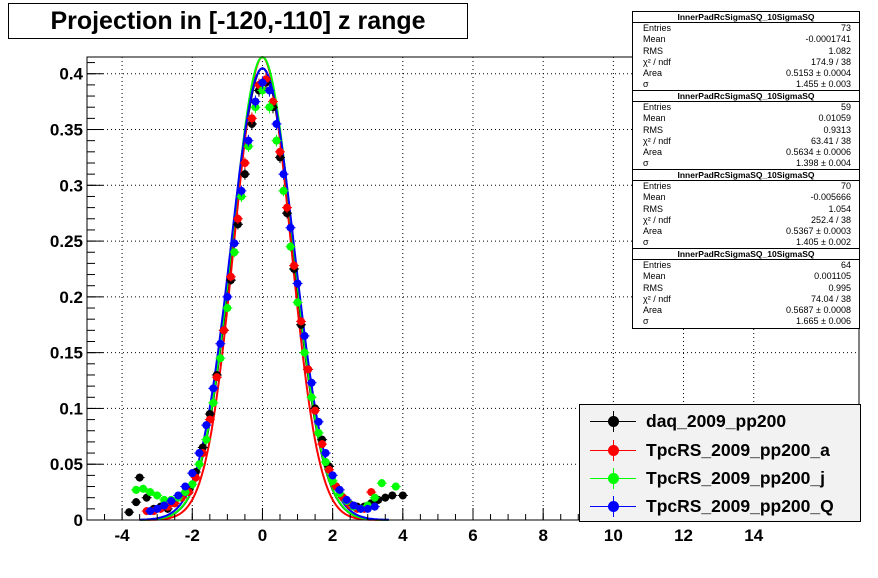 This screenshot has width=878, height=578. What do you see at coordinates (746, 107) in the screenshot?
I see `stats-row: Entries 59` at bounding box center [746, 107].